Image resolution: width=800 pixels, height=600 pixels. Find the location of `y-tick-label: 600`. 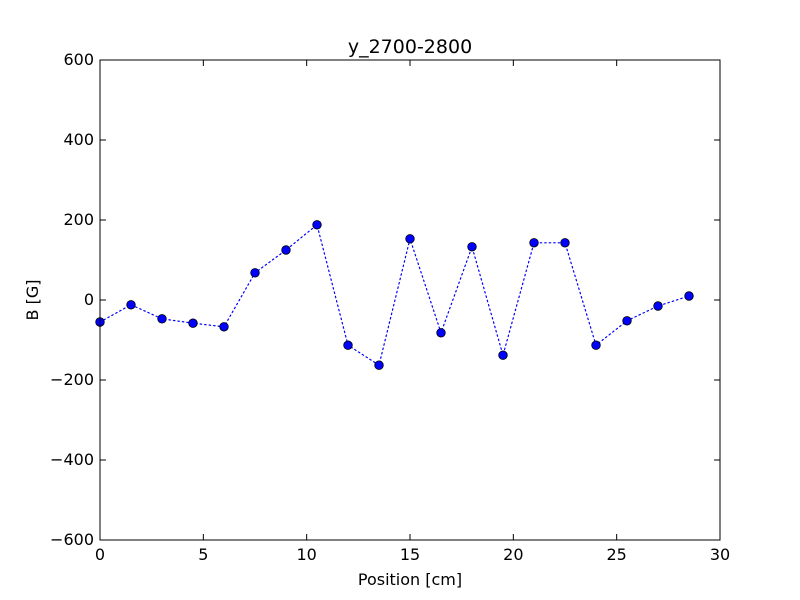

y-tick-label: 600 is located at coordinates (78, 59).